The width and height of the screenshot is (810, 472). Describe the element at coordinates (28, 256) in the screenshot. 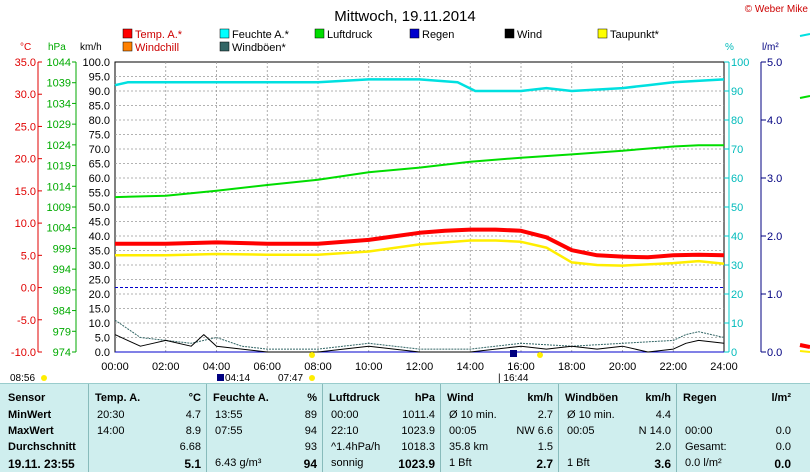

I see `temp-tick: 5.0` at that location.